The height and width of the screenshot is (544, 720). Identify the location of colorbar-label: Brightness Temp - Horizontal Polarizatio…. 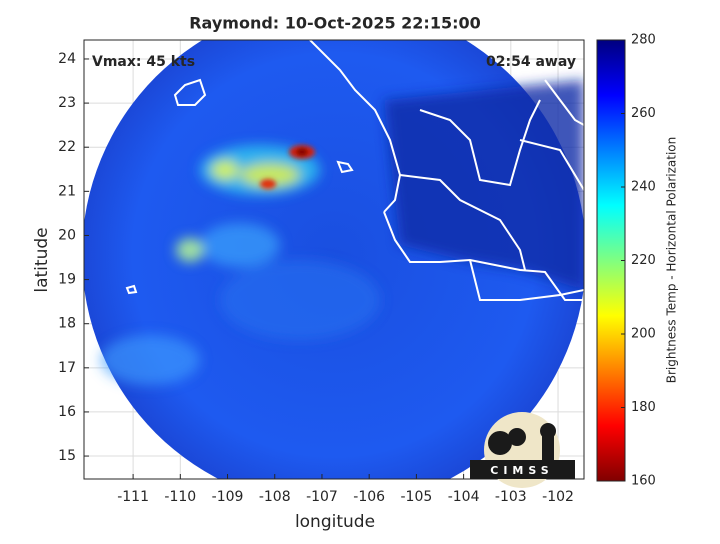
(672, 260).